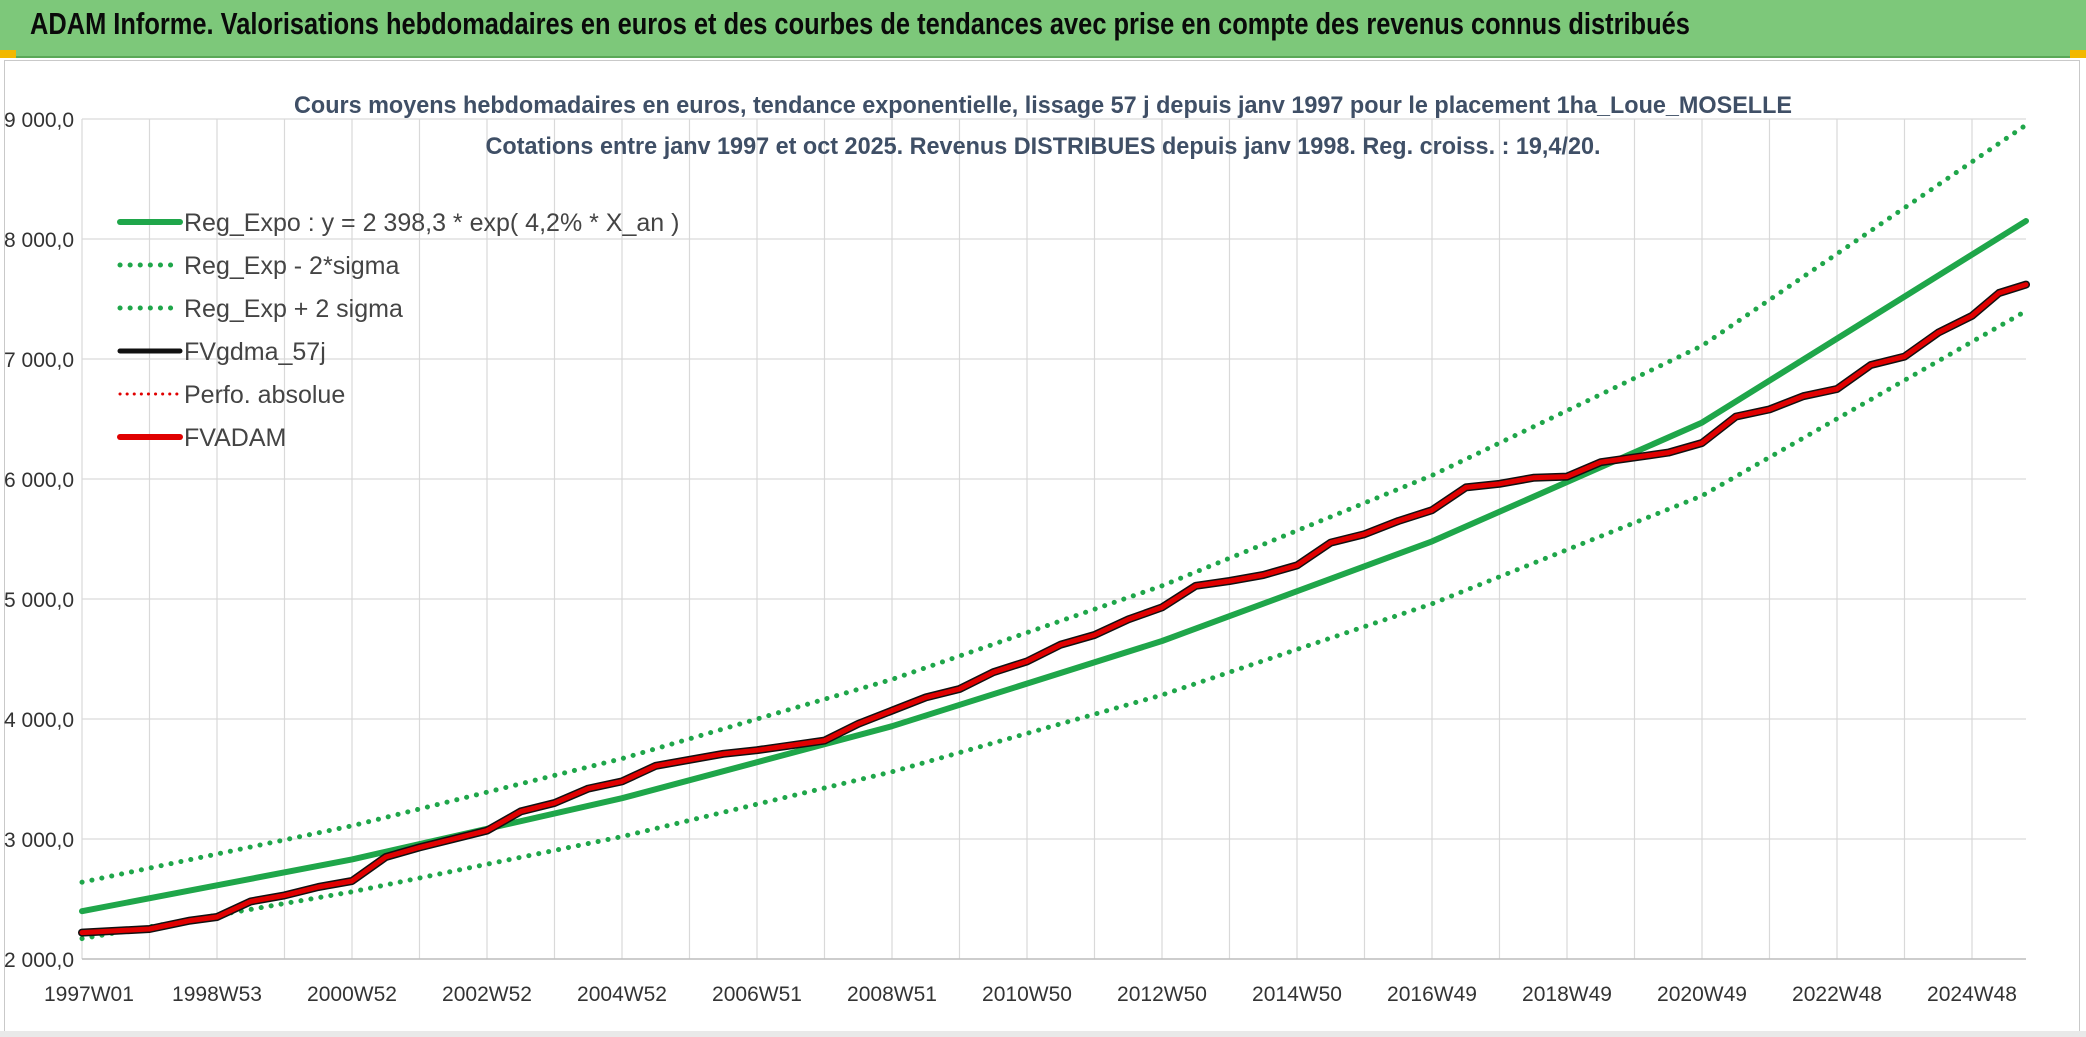  I want to click on bottom-band, so click(1043, 1034).